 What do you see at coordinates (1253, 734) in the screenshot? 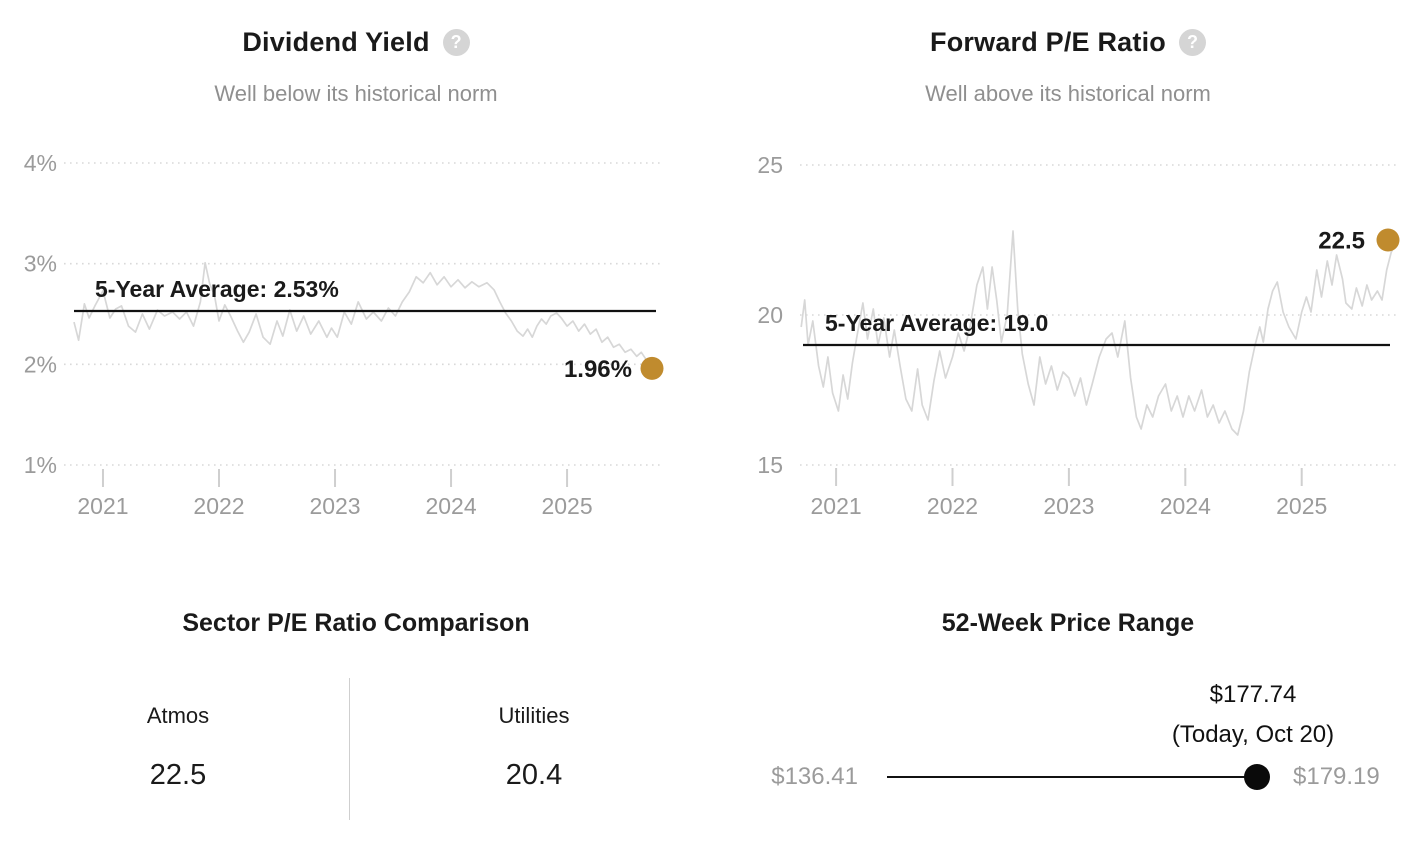
I see `current-price-note: (Today, Oct 20)` at bounding box center [1253, 734].